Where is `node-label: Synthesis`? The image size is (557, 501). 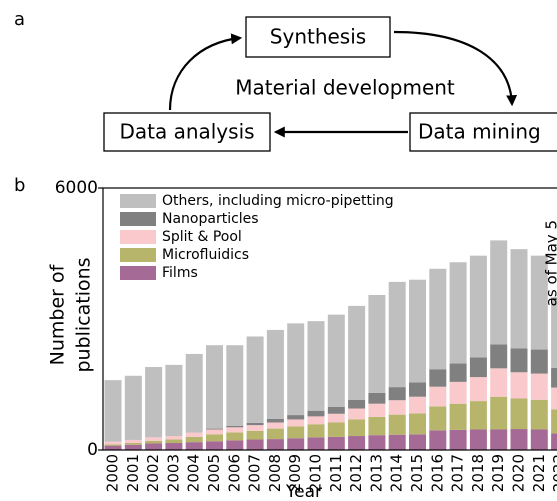
node-label: Synthesis is located at coordinates (318, 37).